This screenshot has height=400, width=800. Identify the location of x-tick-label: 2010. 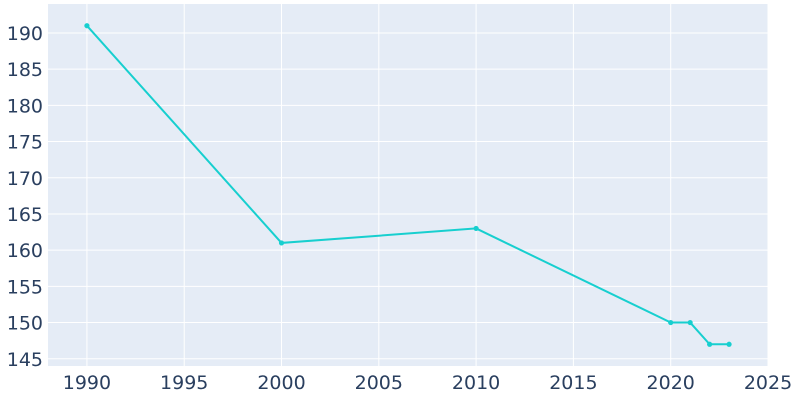
(476, 383).